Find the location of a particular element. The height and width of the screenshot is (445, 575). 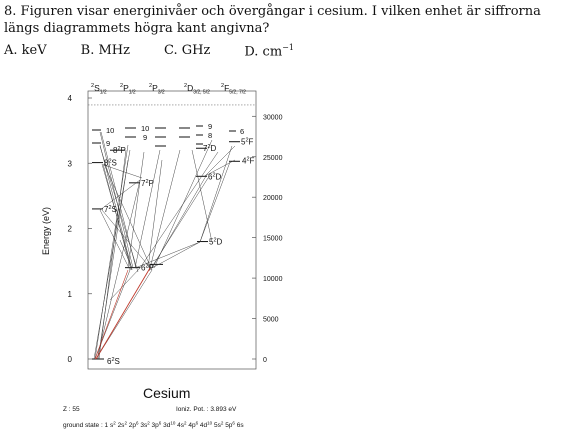

option-c: C. GHz is located at coordinates (187, 50).